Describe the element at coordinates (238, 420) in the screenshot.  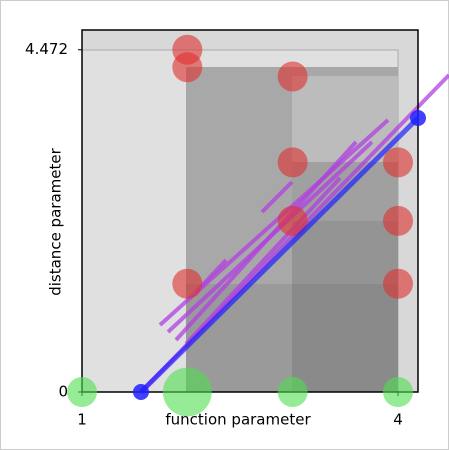
I see `x-axis-label: function parameter` at that location.